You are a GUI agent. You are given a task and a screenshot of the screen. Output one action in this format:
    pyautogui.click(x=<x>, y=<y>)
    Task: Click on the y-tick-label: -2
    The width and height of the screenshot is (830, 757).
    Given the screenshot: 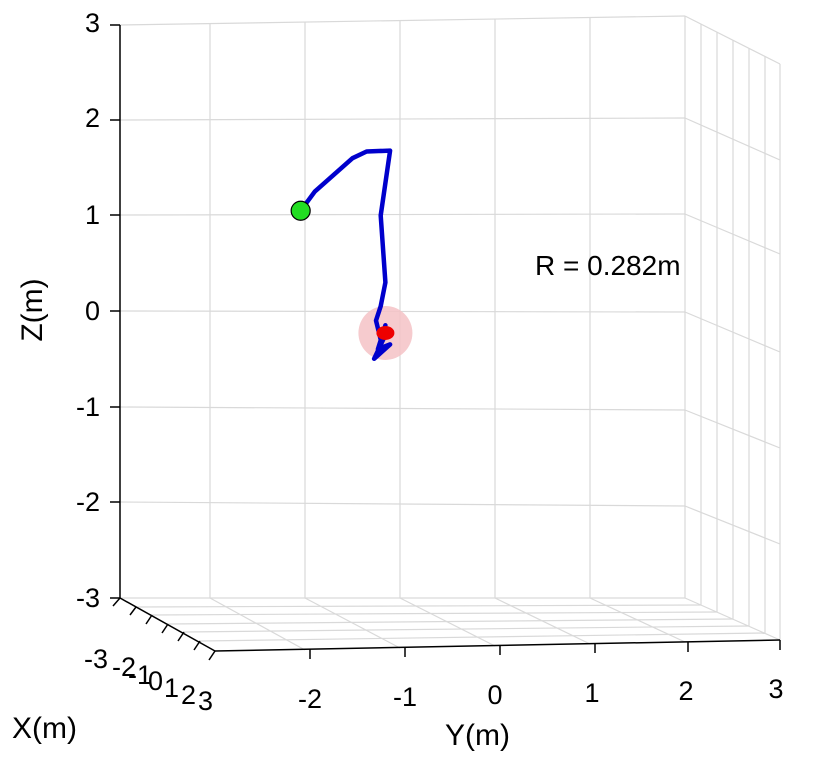 What is the action you would take?
    pyautogui.click(x=310, y=699)
    